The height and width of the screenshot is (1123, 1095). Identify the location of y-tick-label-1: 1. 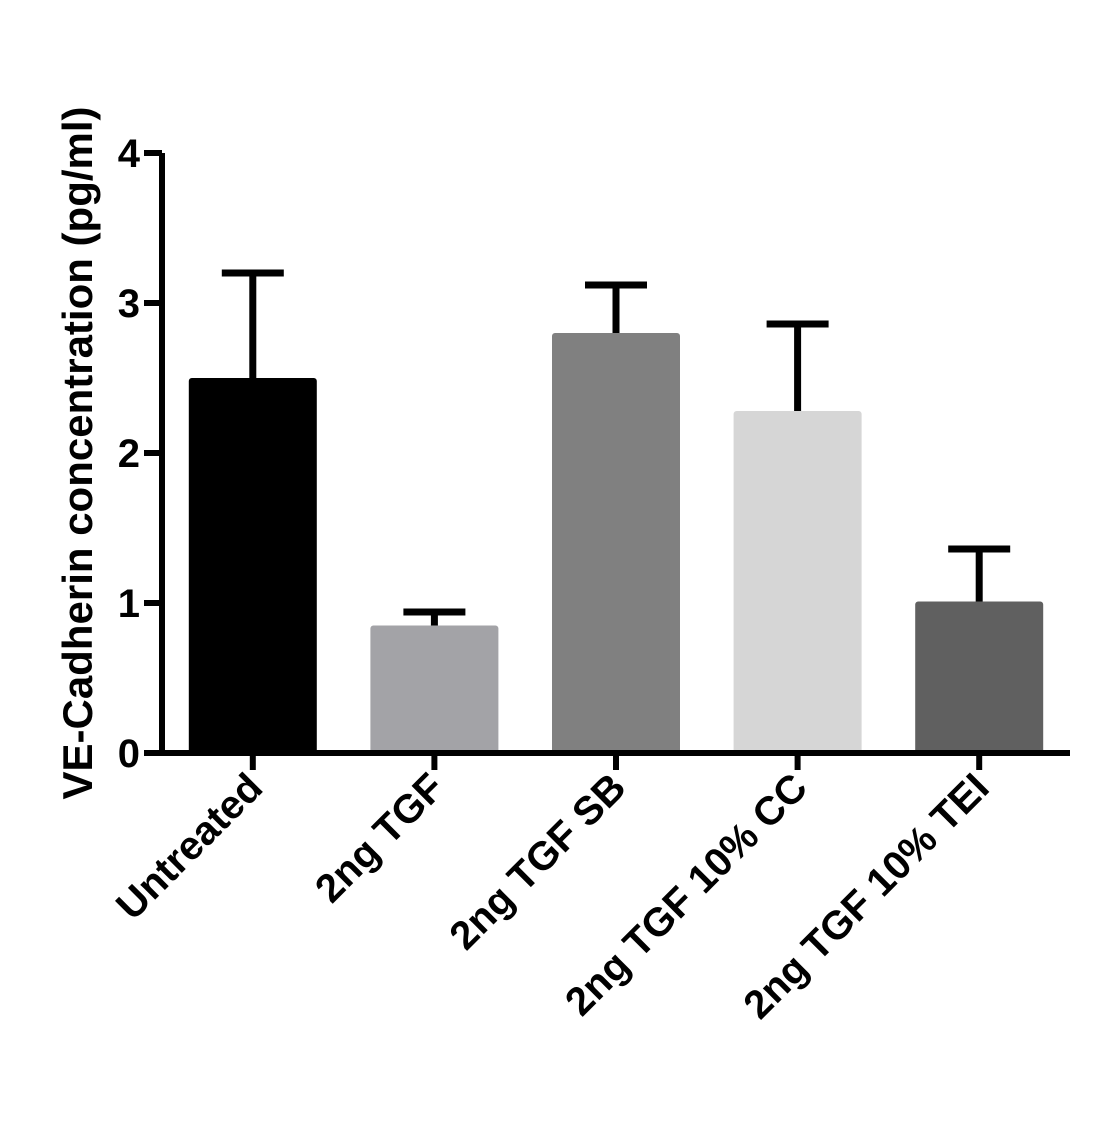
(129, 604).